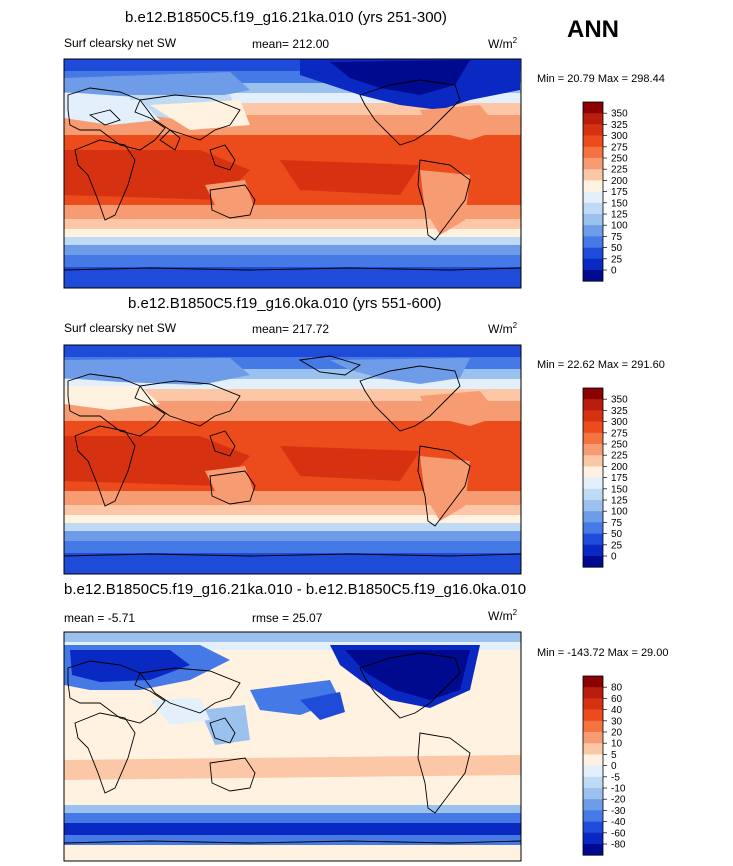 The image size is (733, 866). What do you see at coordinates (618, 789) in the screenshot?
I see `colorbar-3-tick-label: -10` at bounding box center [618, 789].